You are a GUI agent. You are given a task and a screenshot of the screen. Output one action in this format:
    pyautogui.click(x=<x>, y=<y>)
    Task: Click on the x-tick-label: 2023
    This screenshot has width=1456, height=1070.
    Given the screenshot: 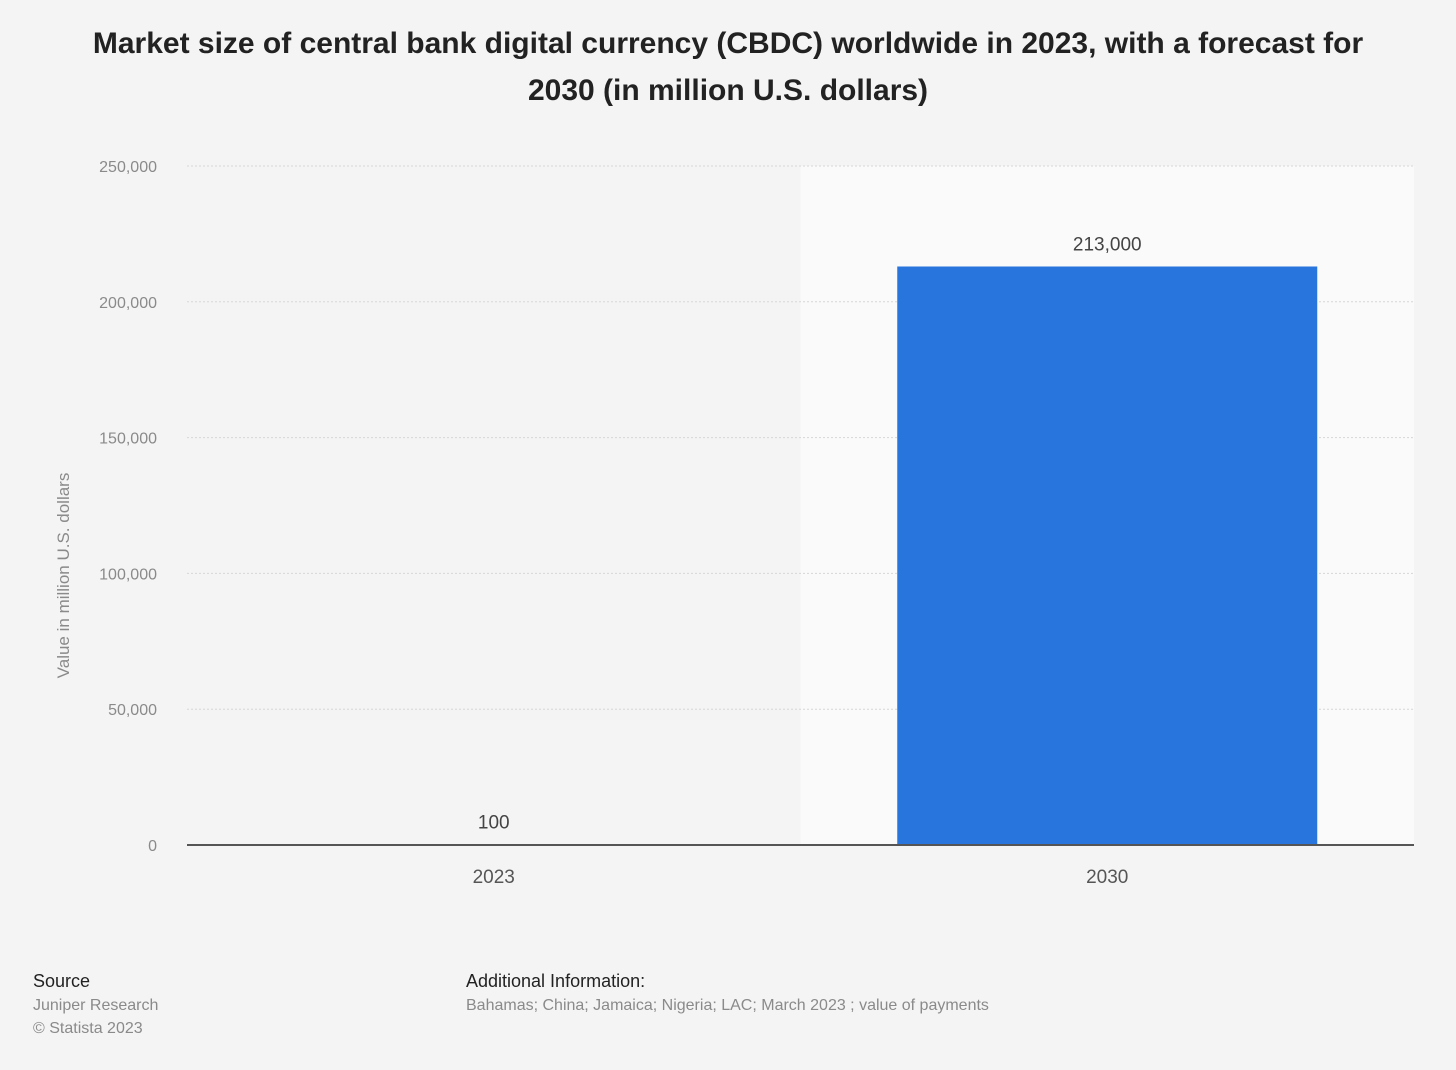 What is the action you would take?
    pyautogui.click(x=494, y=877)
    